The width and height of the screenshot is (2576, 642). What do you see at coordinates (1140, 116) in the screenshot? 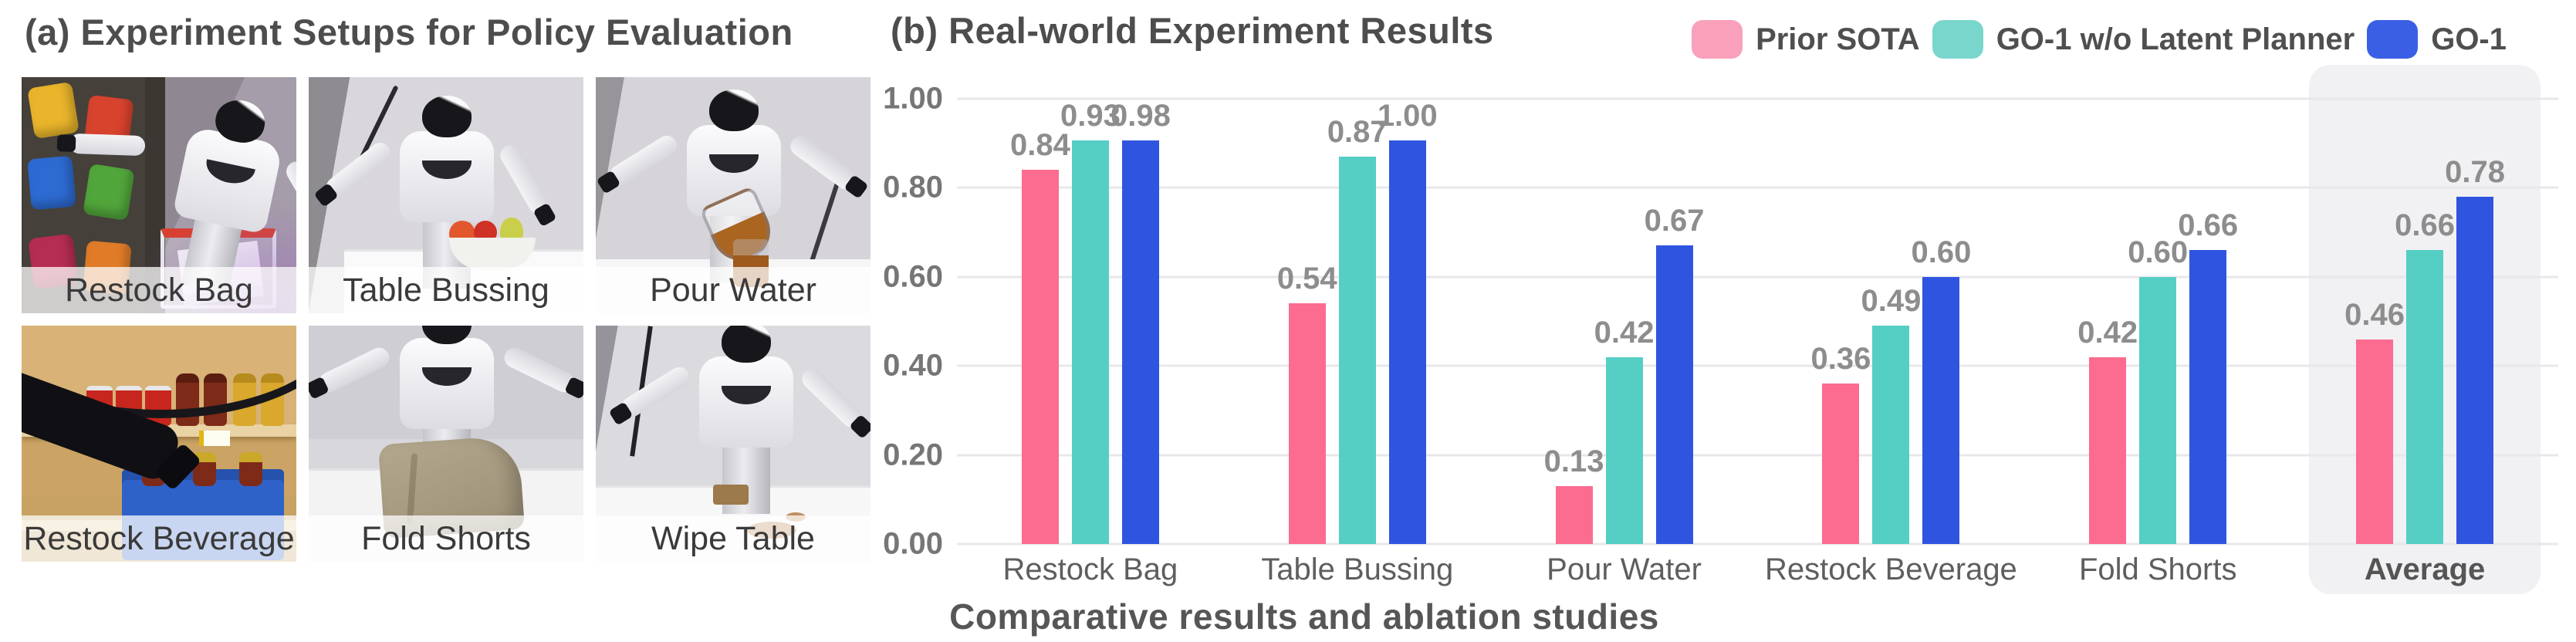
I see `bar-value-label: 0.98` at bounding box center [1140, 116].